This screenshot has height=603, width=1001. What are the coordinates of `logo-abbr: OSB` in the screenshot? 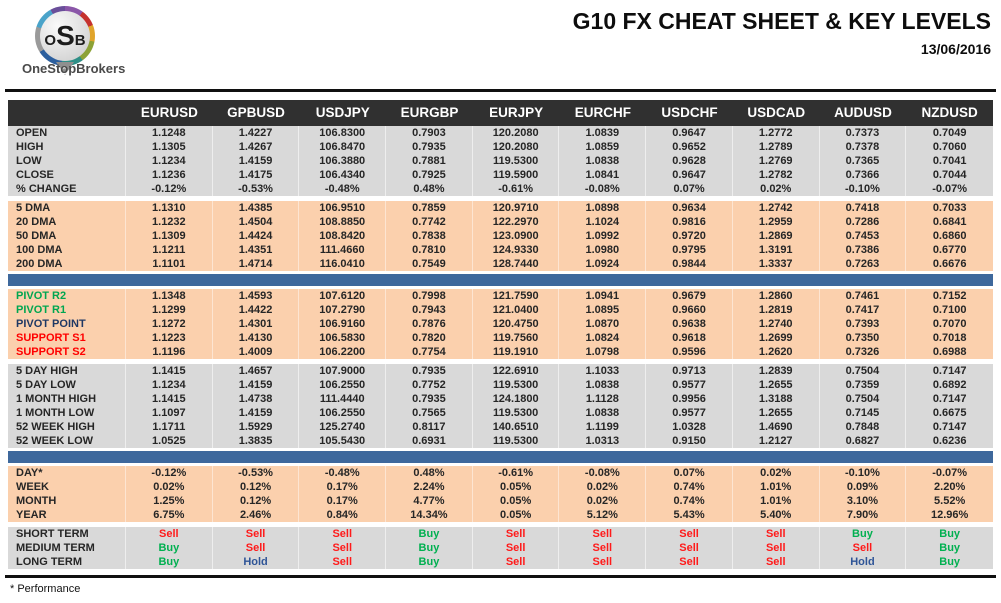 It's located at (65, 35).